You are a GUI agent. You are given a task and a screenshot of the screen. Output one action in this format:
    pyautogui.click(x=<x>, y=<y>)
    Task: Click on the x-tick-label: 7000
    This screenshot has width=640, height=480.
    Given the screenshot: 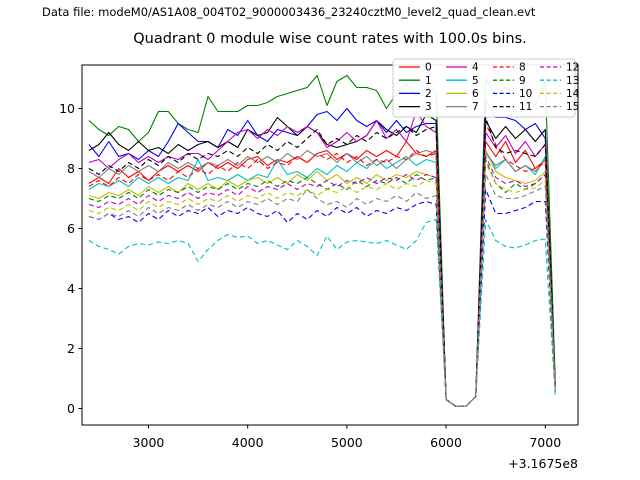 What is the action you would take?
    pyautogui.click(x=545, y=442)
    